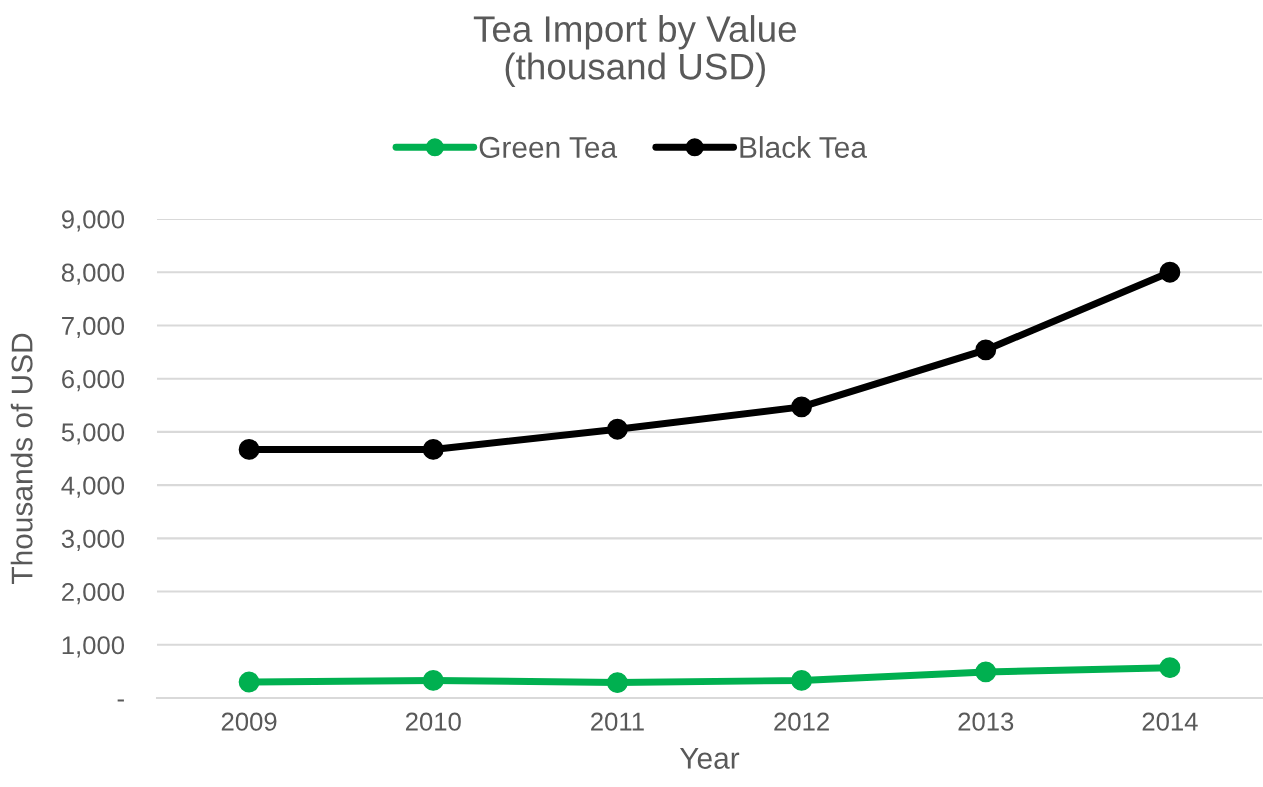 Image resolution: width=1263 pixels, height=787 pixels. I want to click on chart-title: Tea Import by Value (thousand USD), so click(634, 51).